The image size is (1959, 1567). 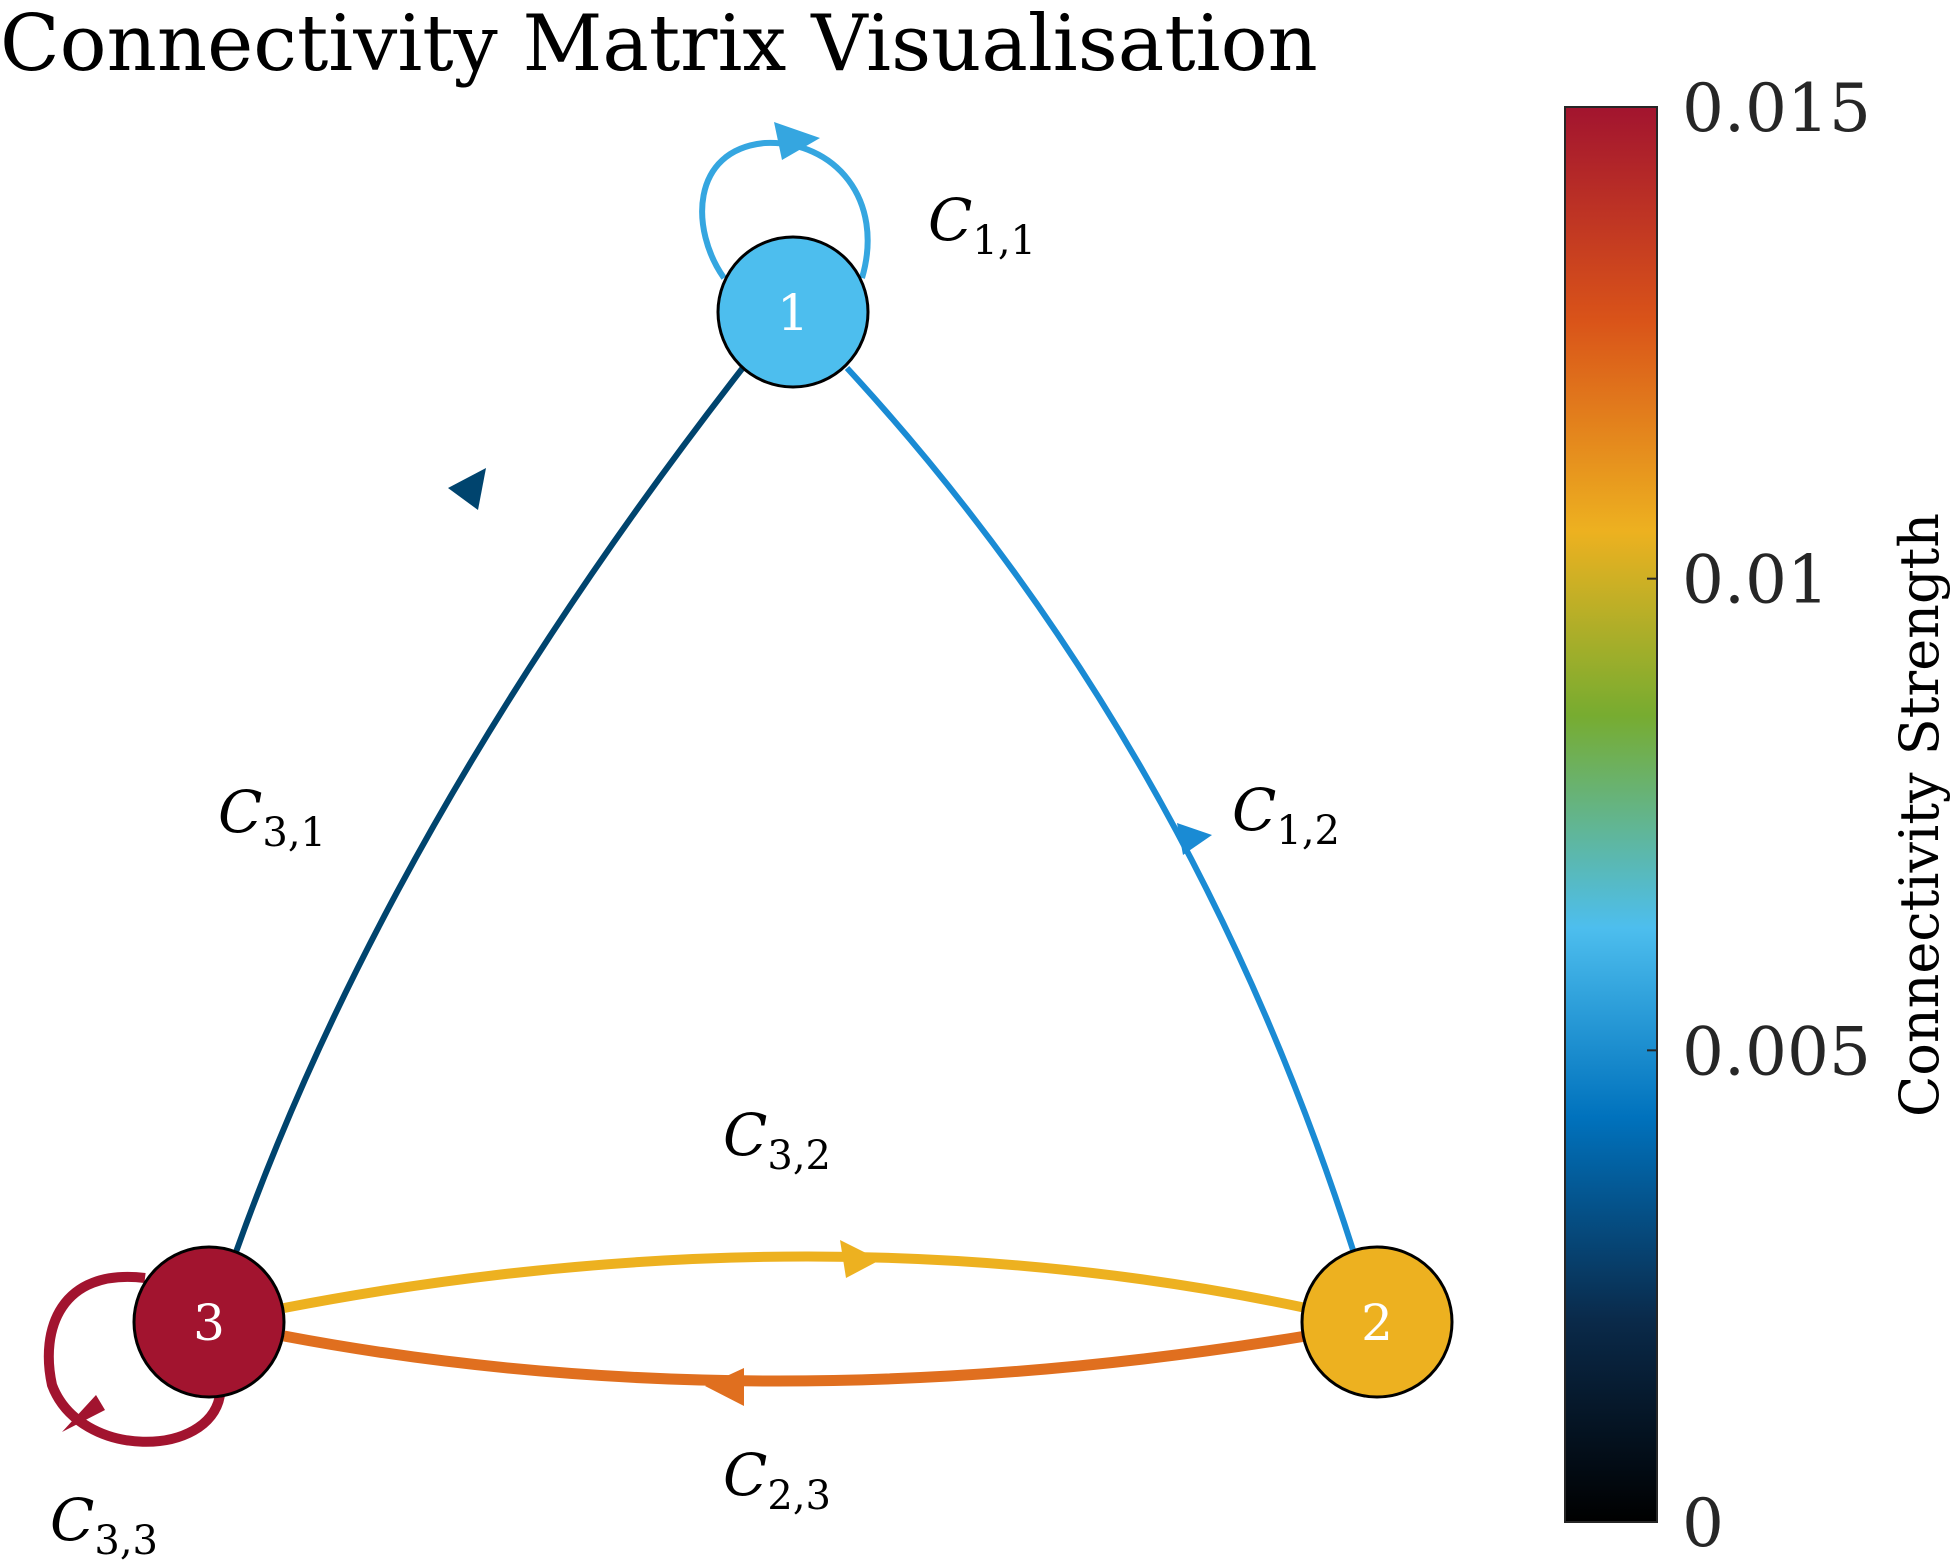 I want to click on colorbar-tick-label: 0.01, so click(x=1755, y=580).